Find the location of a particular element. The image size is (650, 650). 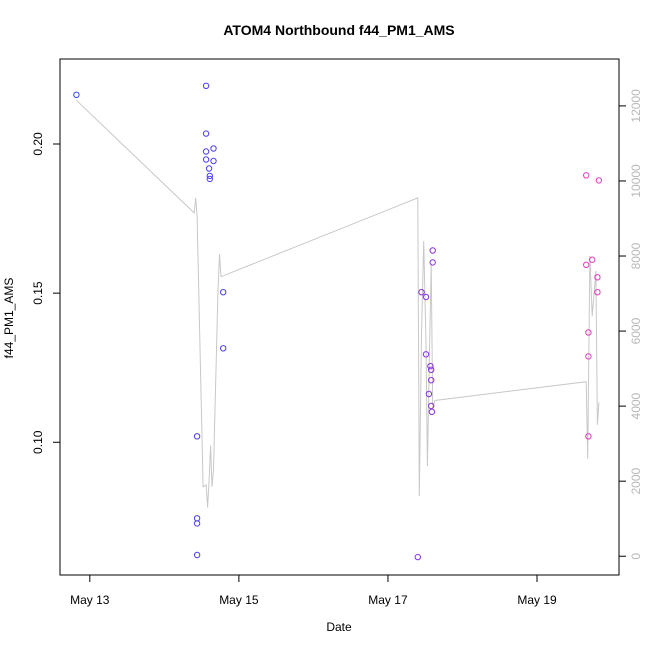

y-tick-label: 0.10 is located at coordinates (38, 442).